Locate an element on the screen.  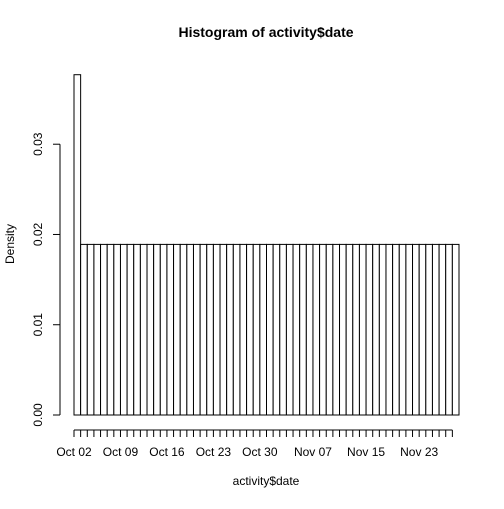
x-axis-label: activity$date is located at coordinates (266, 481).